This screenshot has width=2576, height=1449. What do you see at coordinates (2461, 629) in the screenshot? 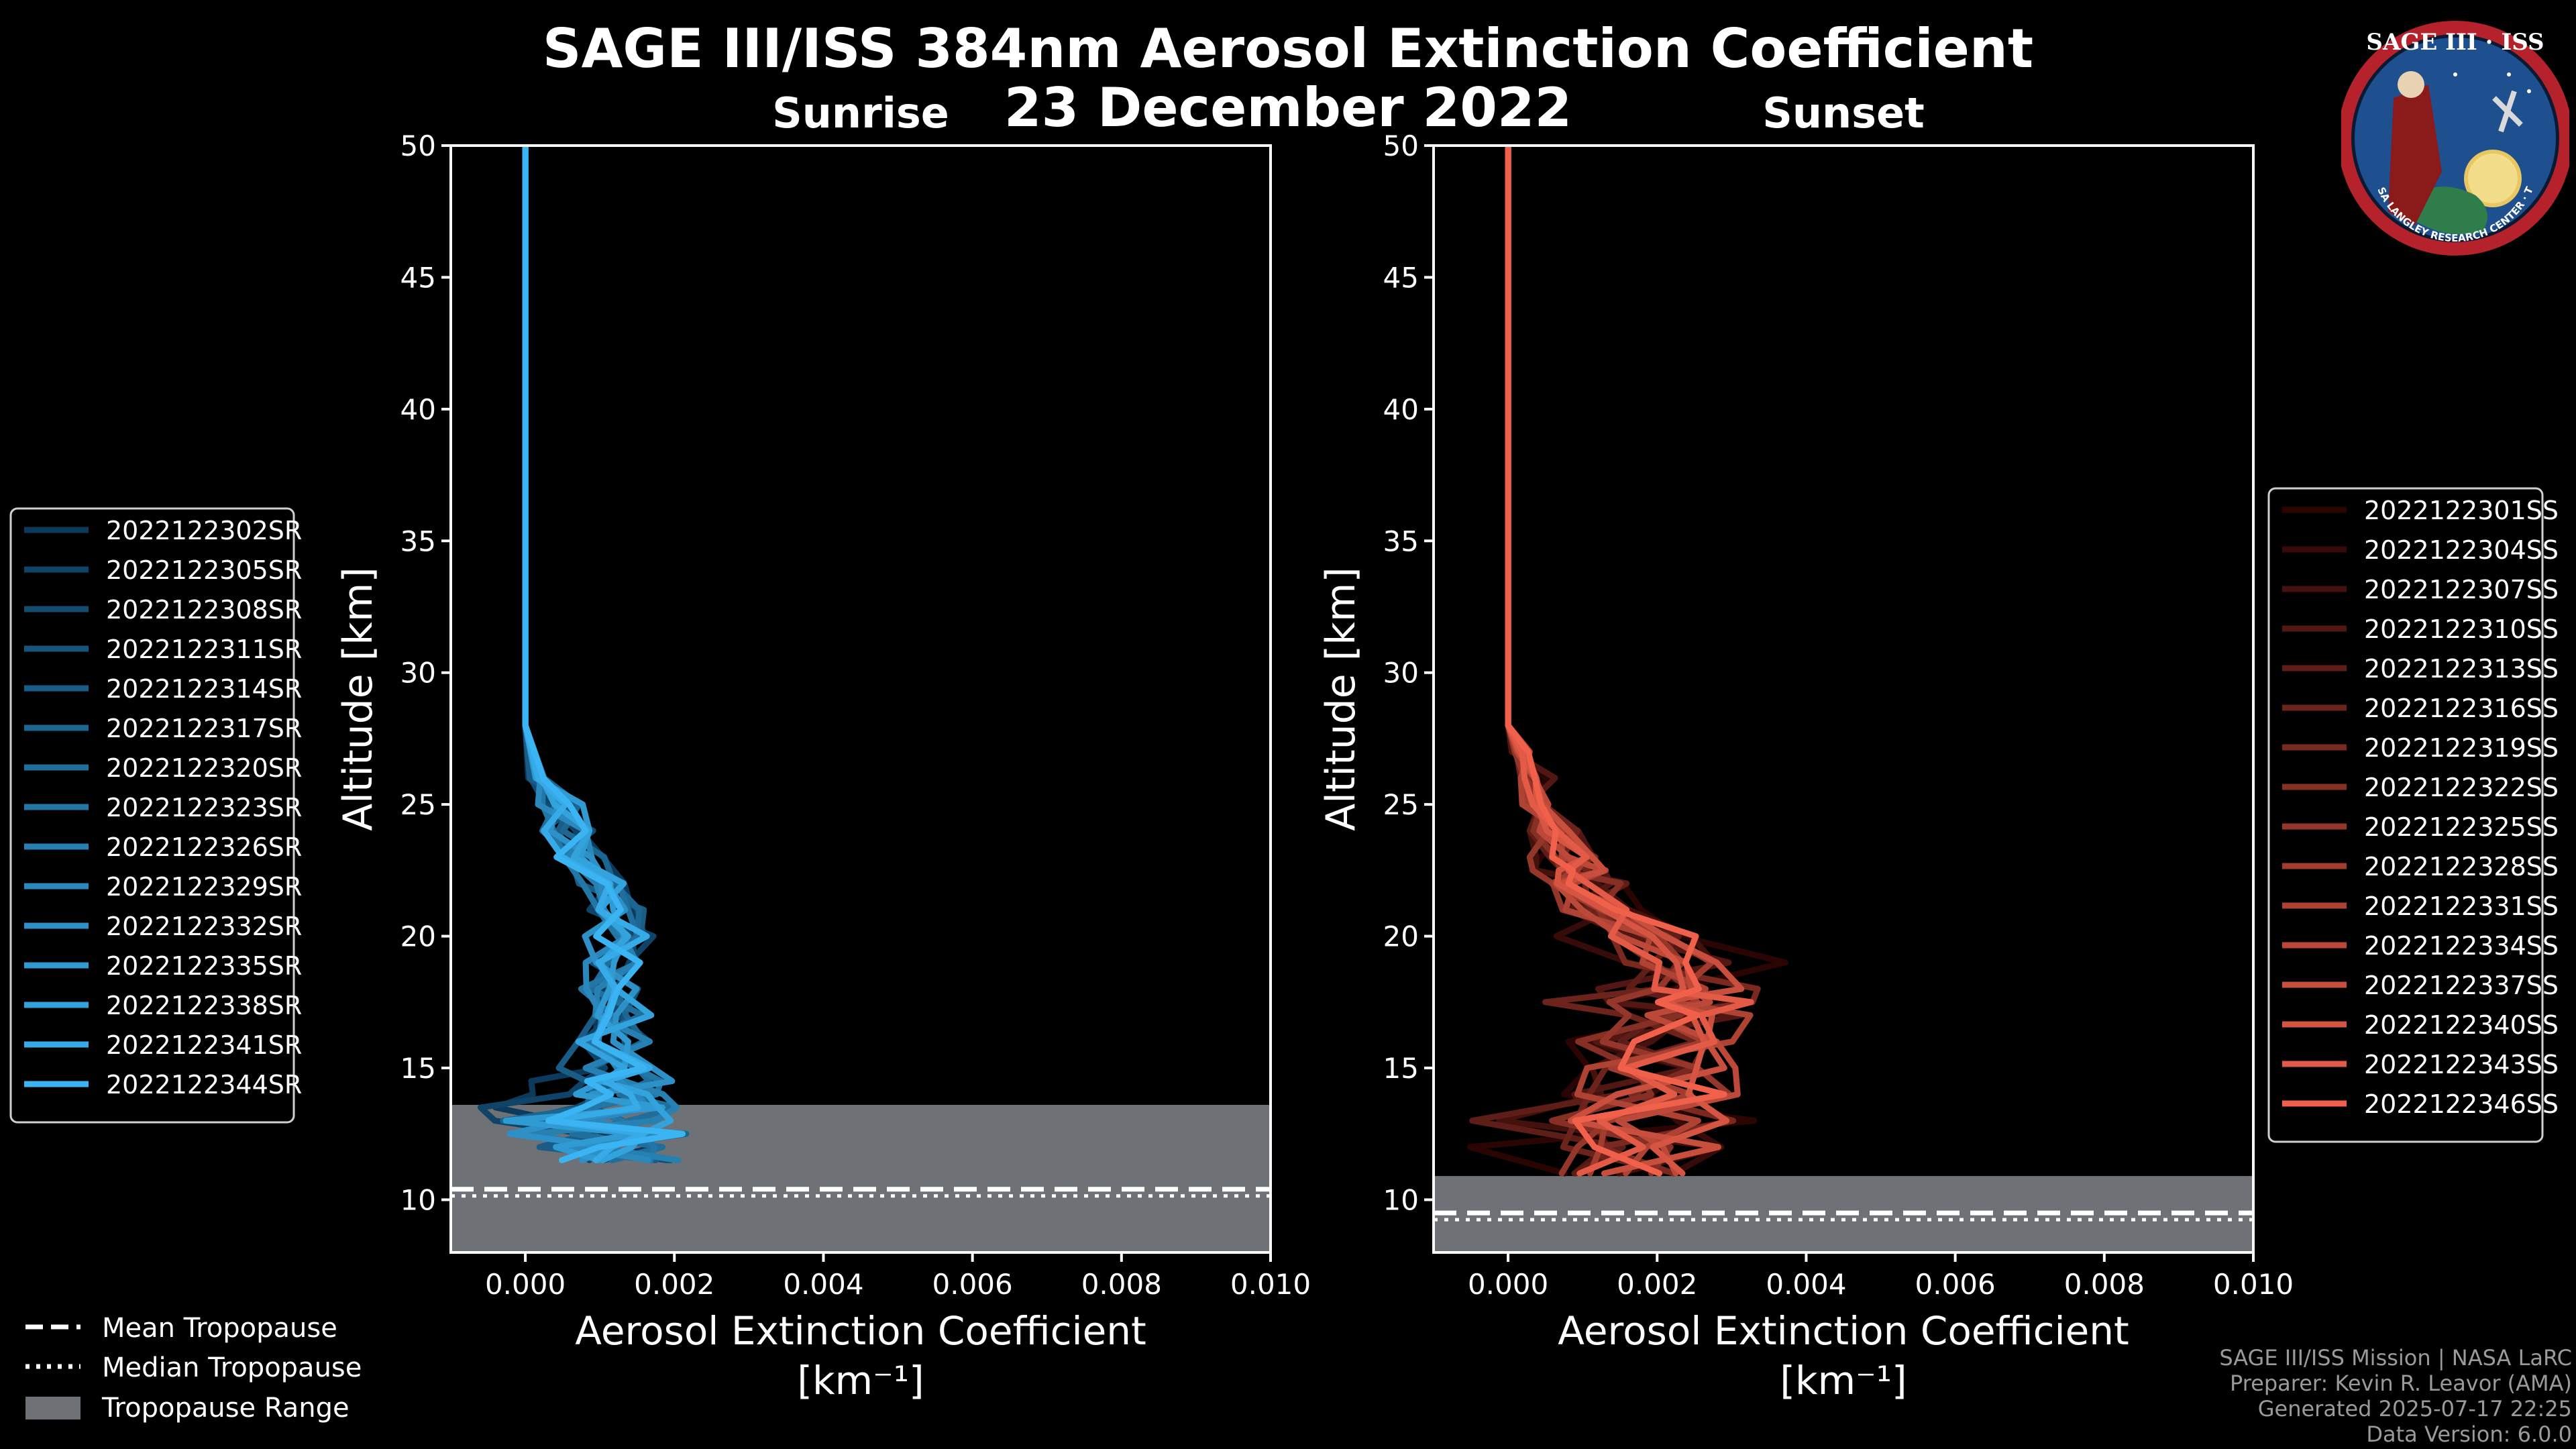
I see `legend-item-label: 2022122310SS` at bounding box center [2461, 629].